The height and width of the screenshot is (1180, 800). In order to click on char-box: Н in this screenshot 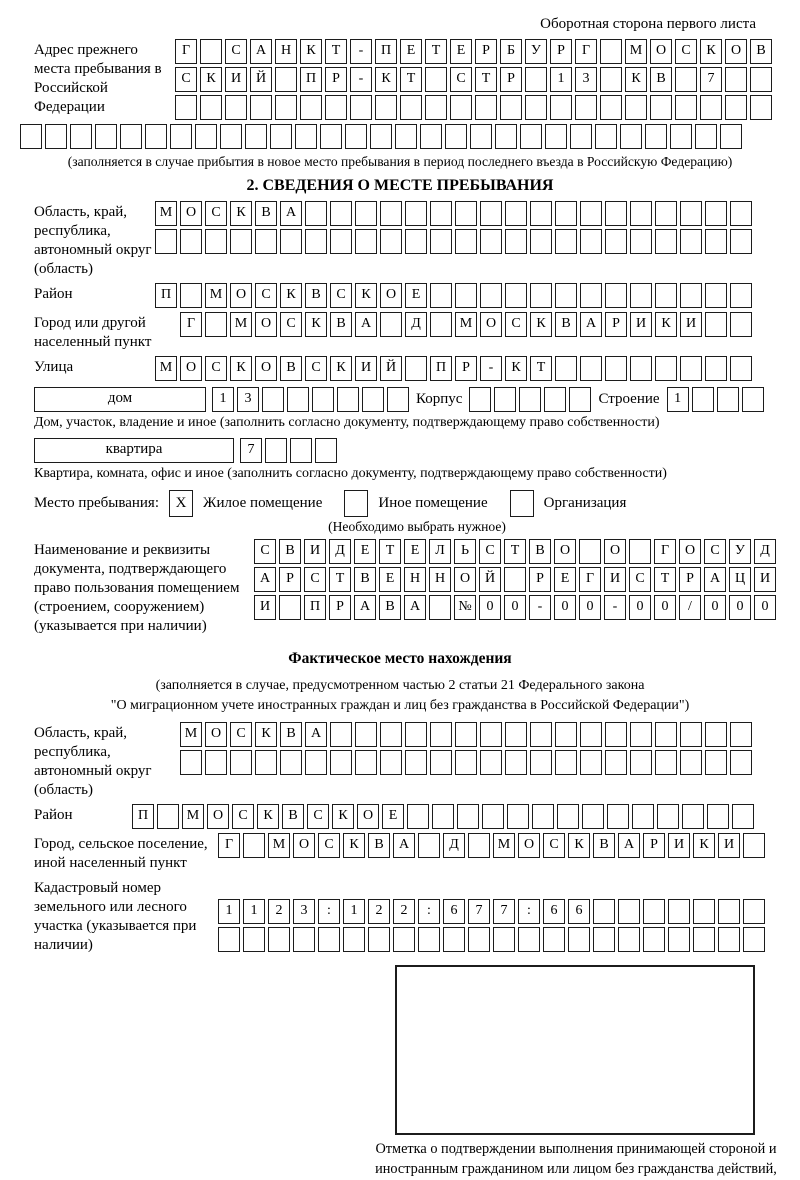, I will do `click(440, 579)`.